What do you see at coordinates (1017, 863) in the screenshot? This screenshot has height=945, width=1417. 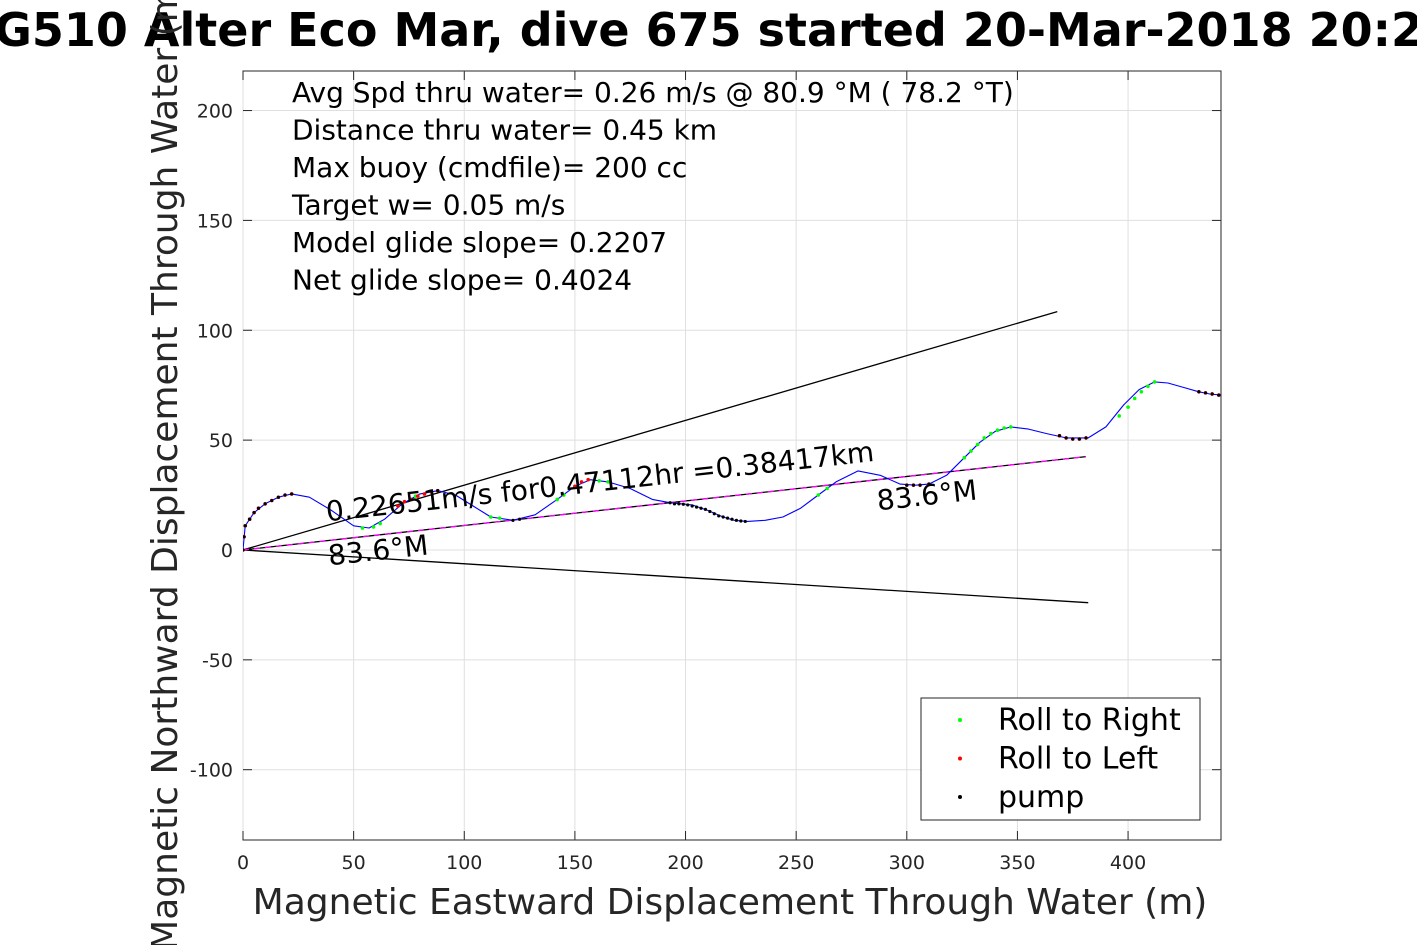 I see `x-tick-label: 350` at bounding box center [1017, 863].